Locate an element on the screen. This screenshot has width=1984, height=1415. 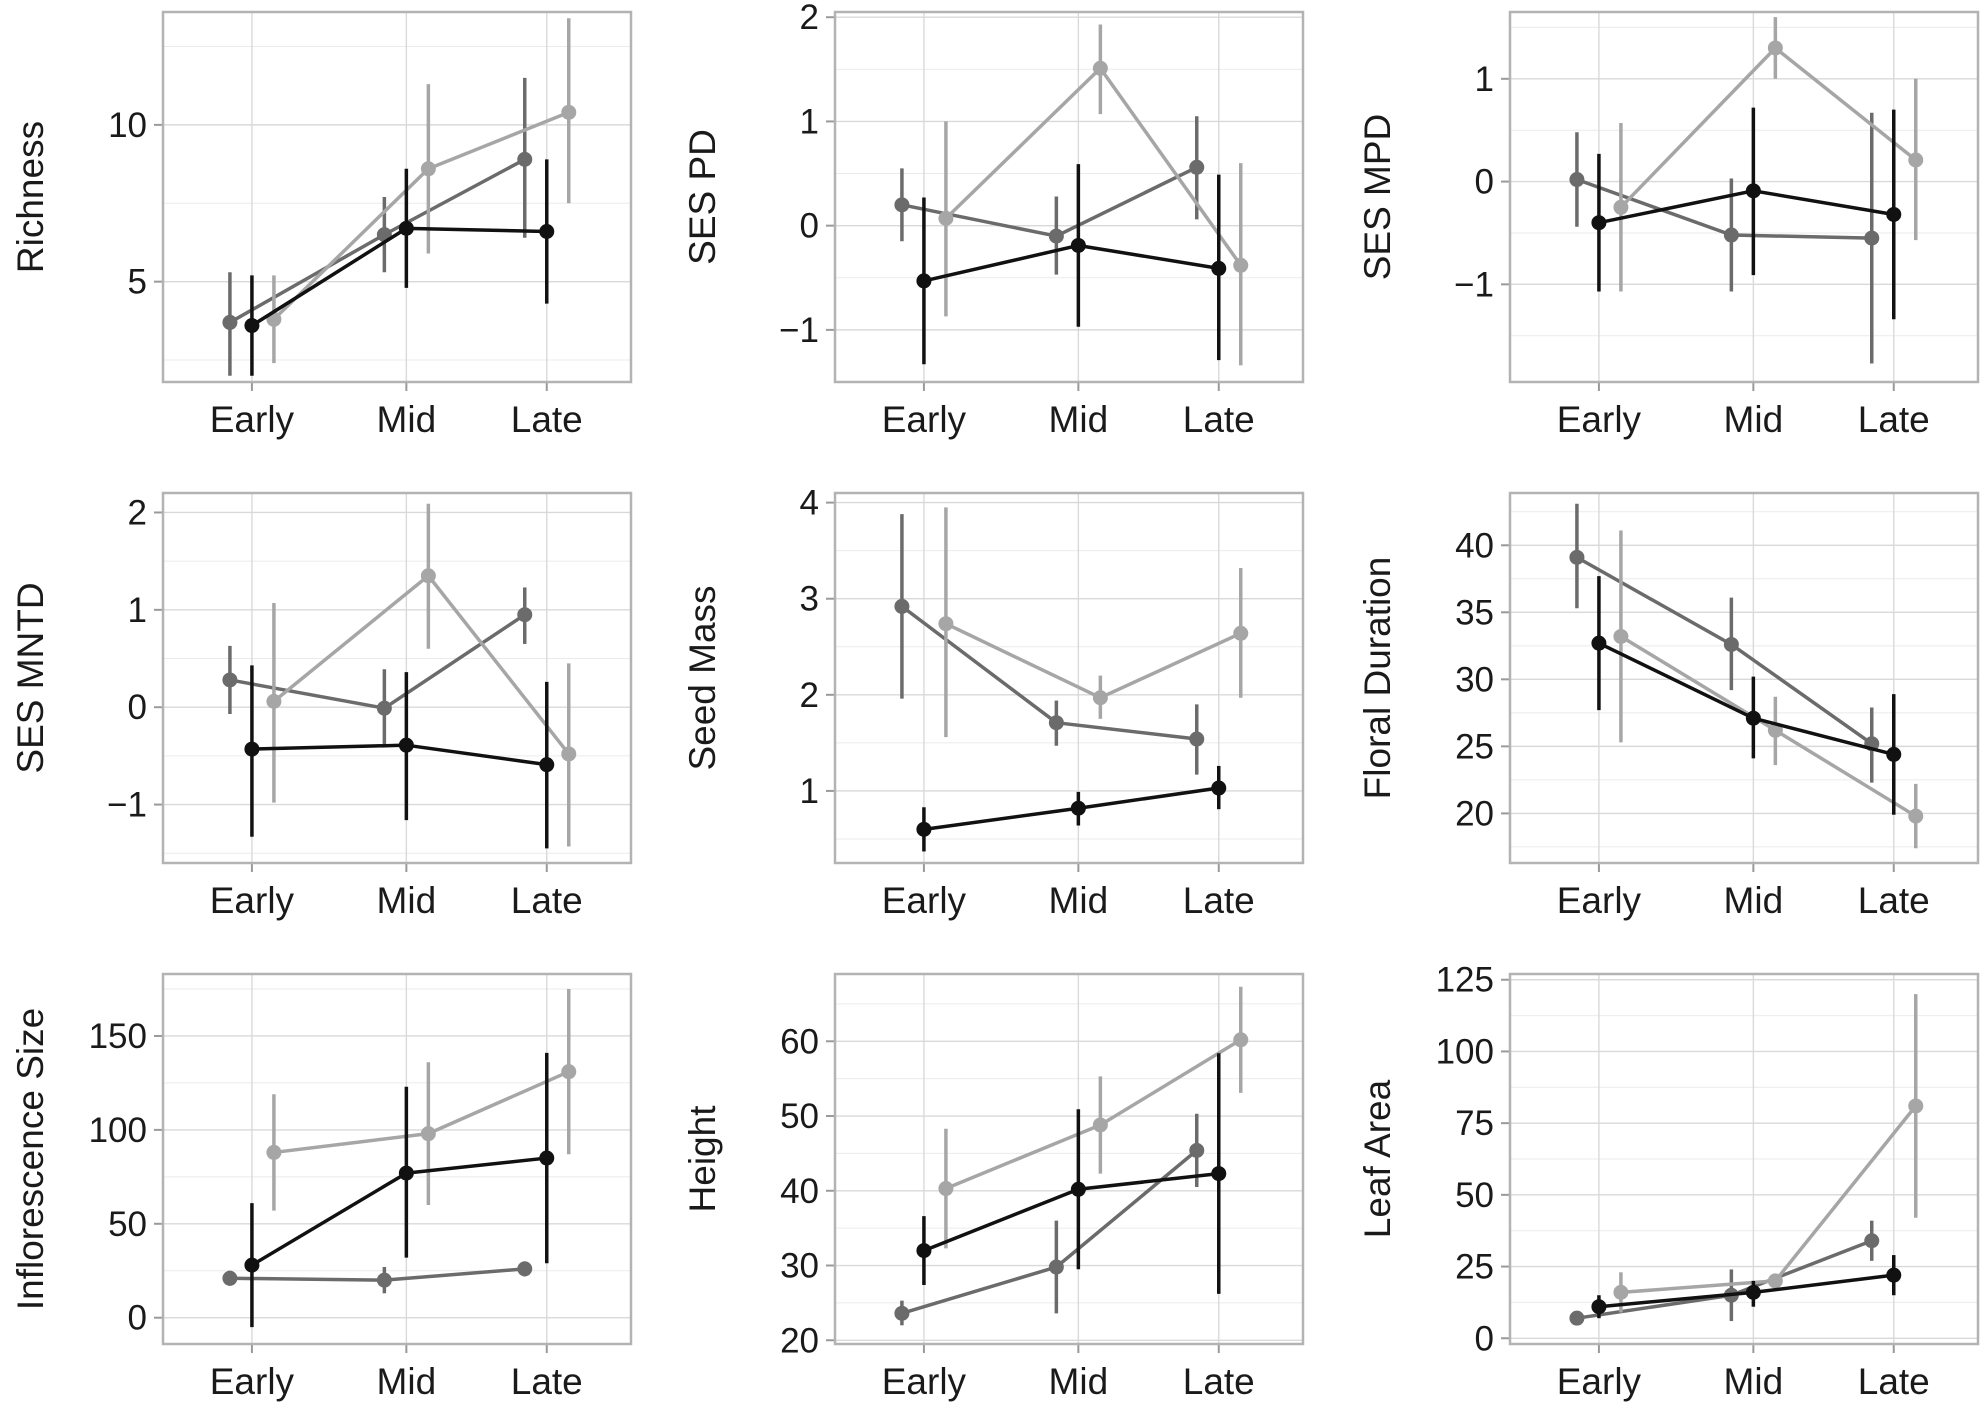
y-axis-label: SES PD is located at coordinates (702, 197).